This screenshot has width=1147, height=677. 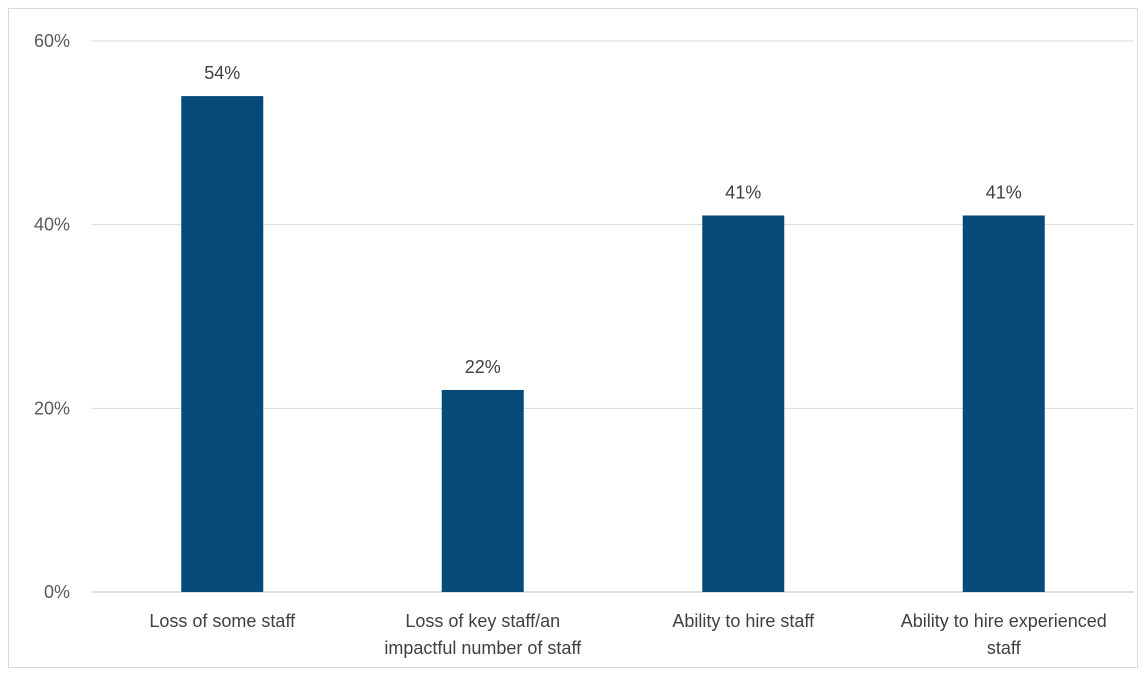 I want to click on y-tick-label: 60%, so click(x=52, y=41).